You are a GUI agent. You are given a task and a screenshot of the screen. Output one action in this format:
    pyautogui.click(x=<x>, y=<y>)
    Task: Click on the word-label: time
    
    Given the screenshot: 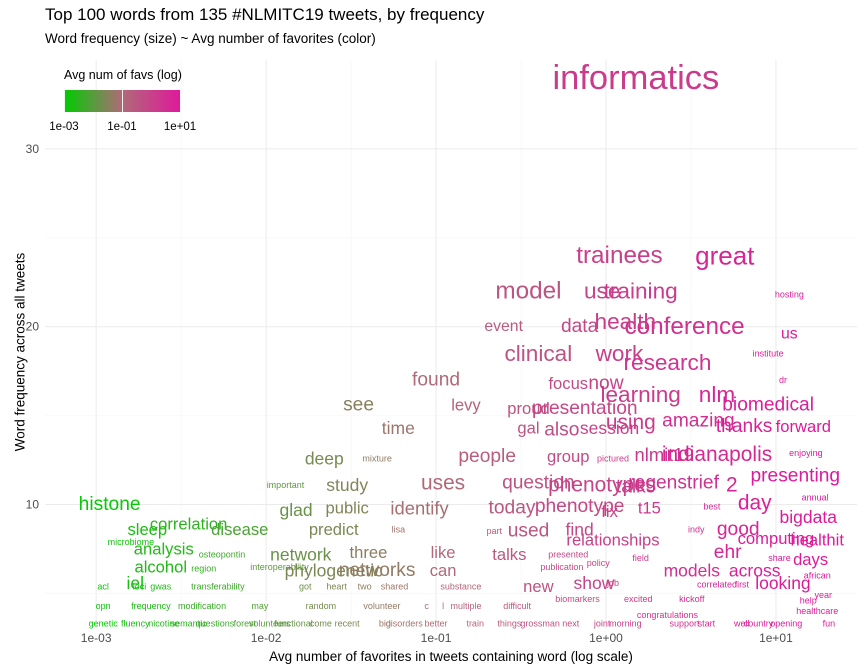 What is the action you would take?
    pyautogui.click(x=398, y=428)
    